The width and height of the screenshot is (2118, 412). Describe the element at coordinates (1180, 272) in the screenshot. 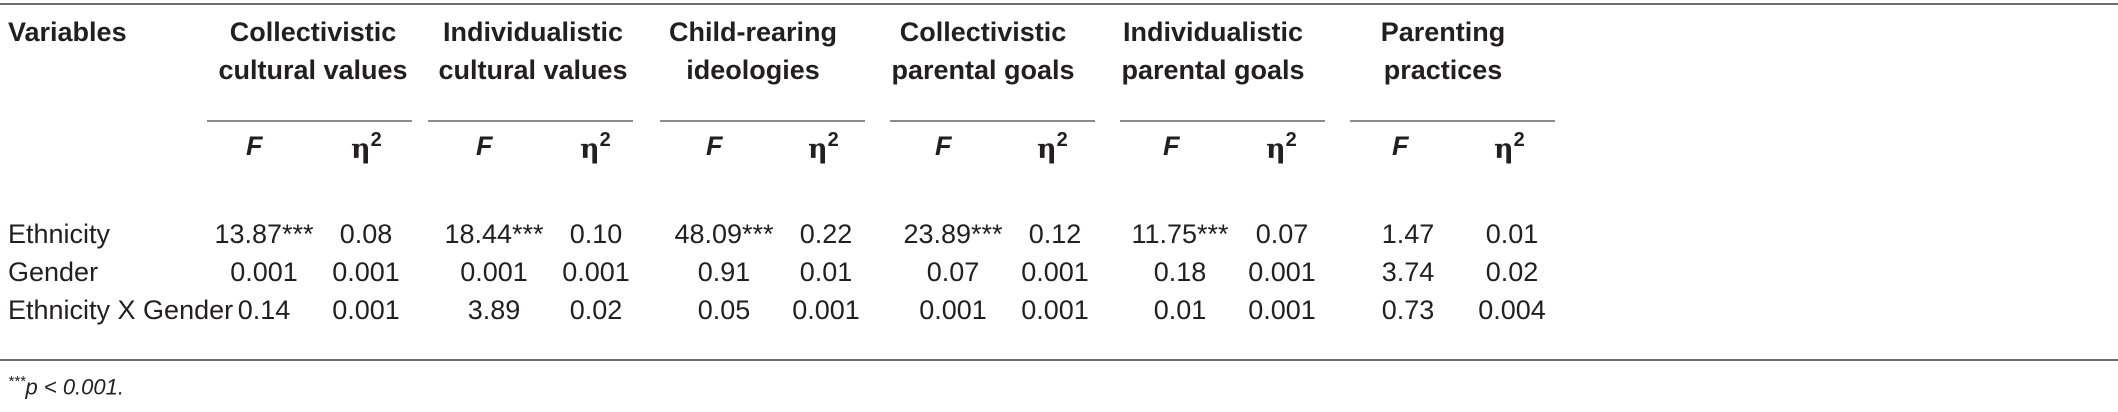

I see `table-cell: 0.18` at that location.